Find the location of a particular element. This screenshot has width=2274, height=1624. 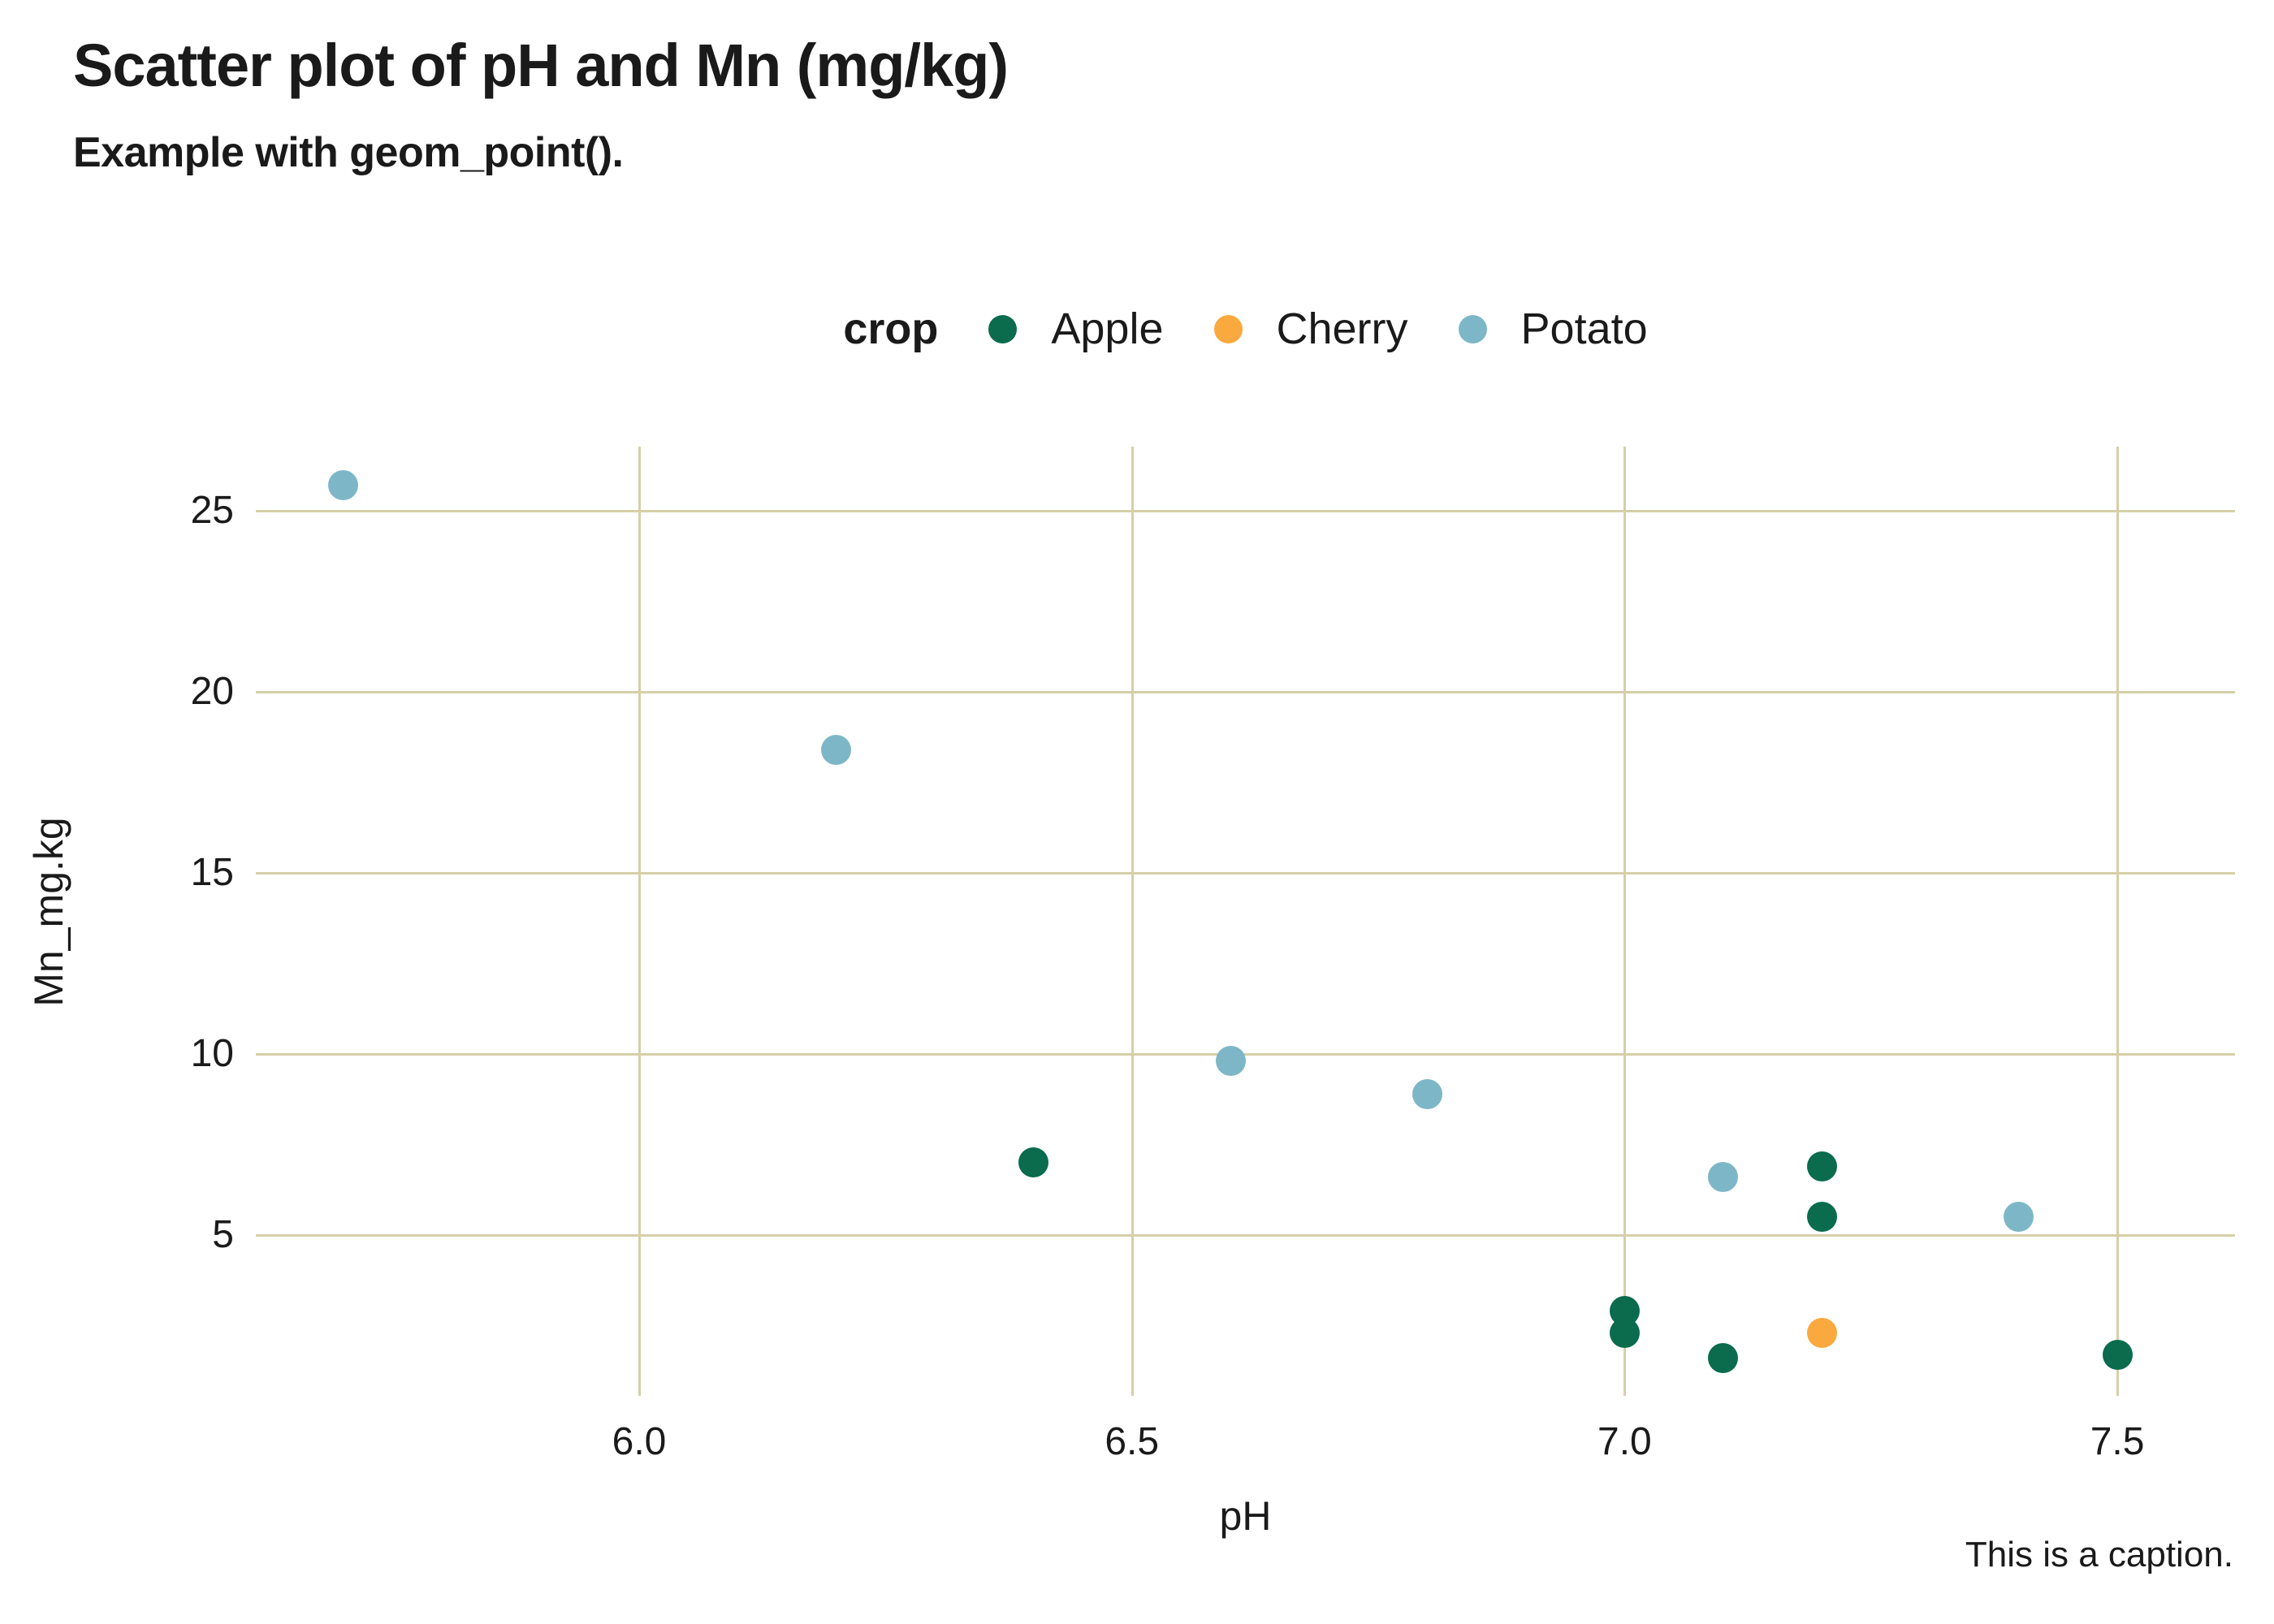

chart-caption: This is a caption. is located at coordinates (2099, 1555).